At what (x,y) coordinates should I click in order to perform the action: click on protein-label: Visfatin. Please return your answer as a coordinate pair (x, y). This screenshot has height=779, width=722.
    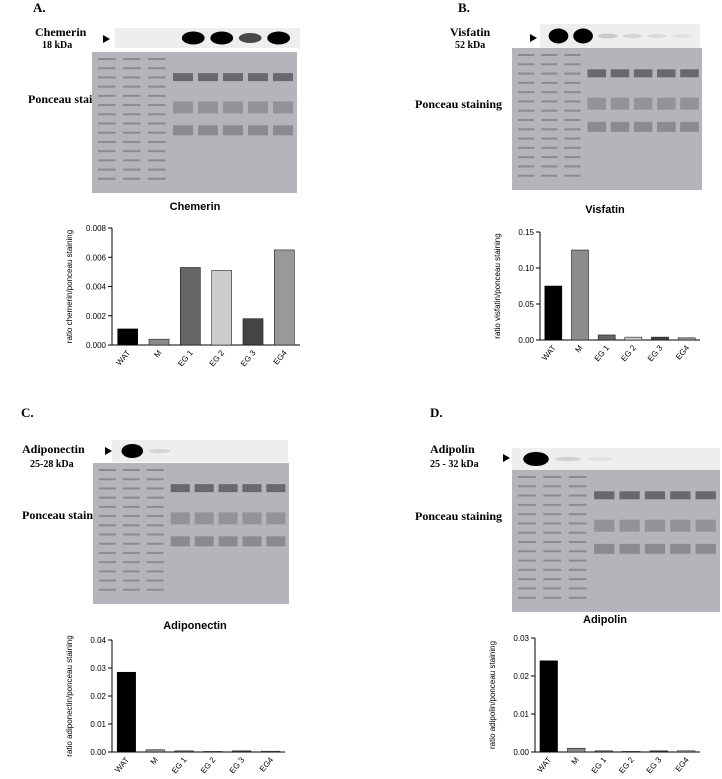
    Looking at the image, I should click on (470, 32).